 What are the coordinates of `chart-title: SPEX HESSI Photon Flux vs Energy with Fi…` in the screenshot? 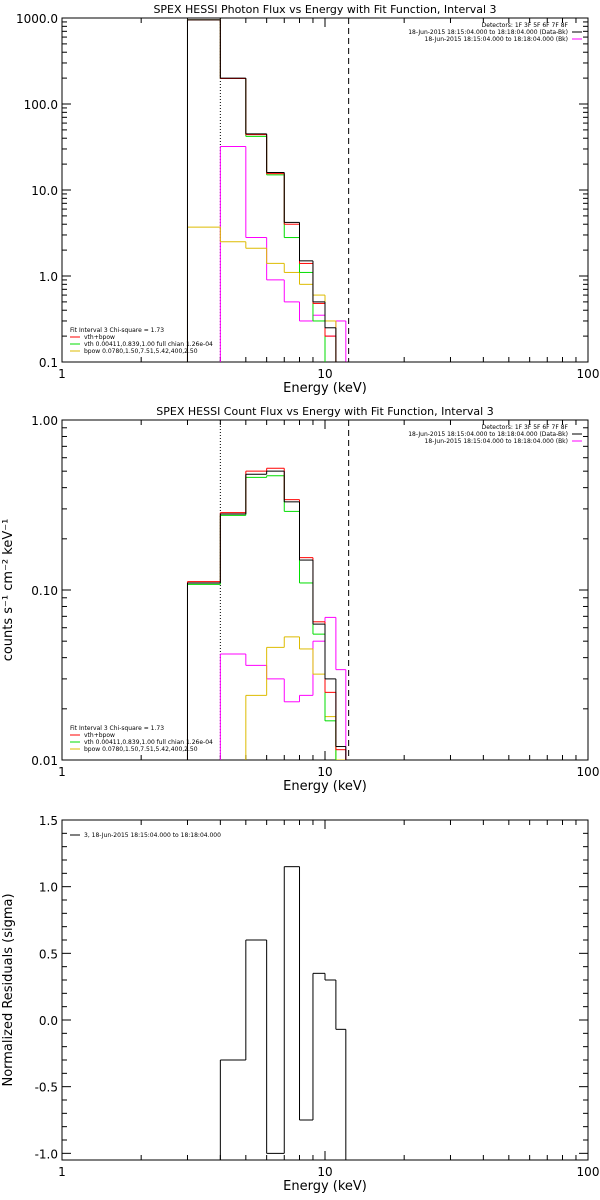 It's located at (324, 9).